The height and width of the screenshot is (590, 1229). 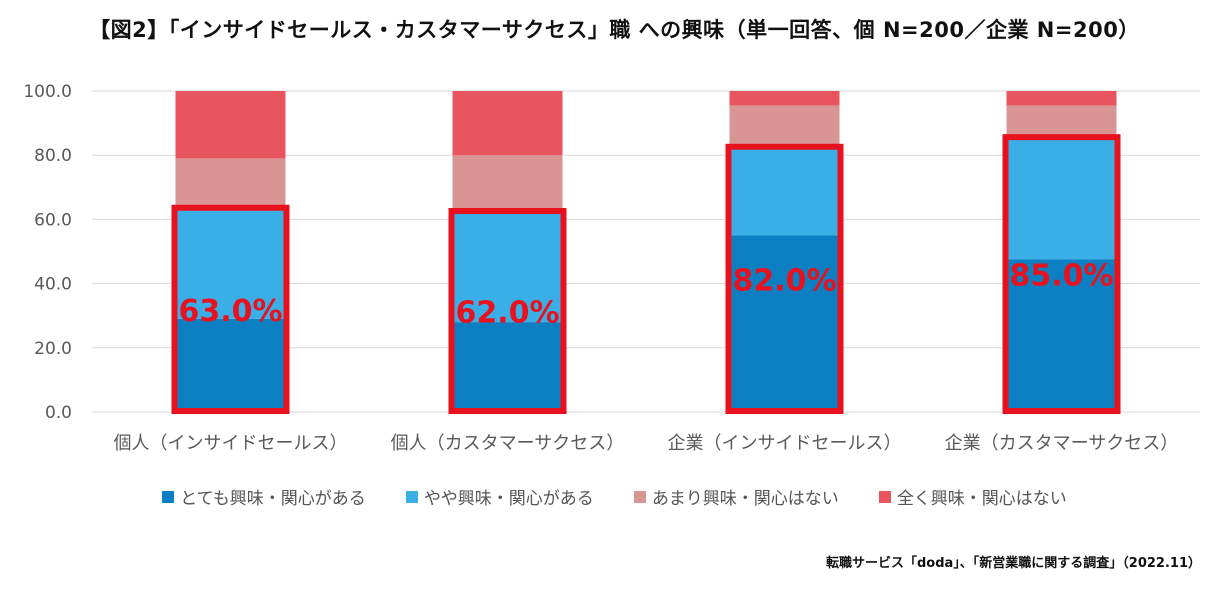 I want to click on x-tick-label: 企業（カスタマーサクセス）, so click(x=1062, y=443).